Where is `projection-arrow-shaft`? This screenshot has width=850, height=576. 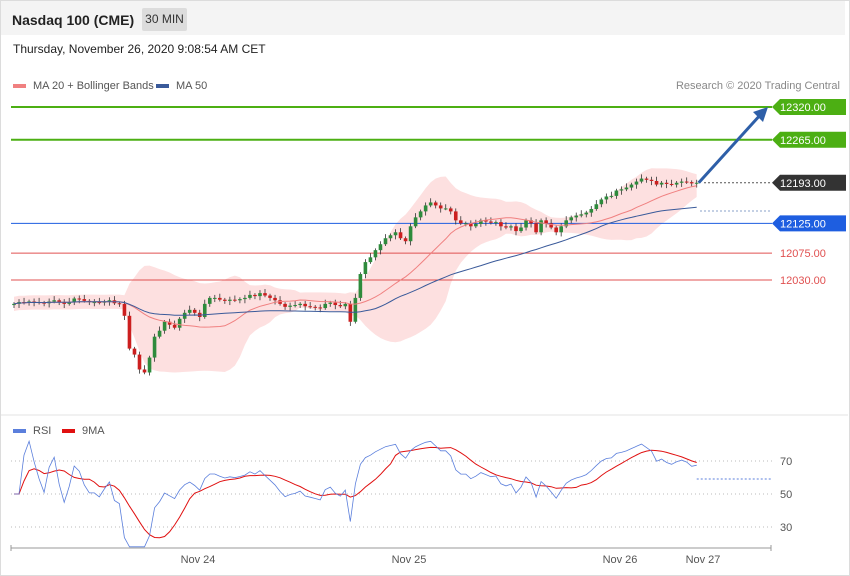
projection-arrow-shaft is located at coordinates (730, 147).